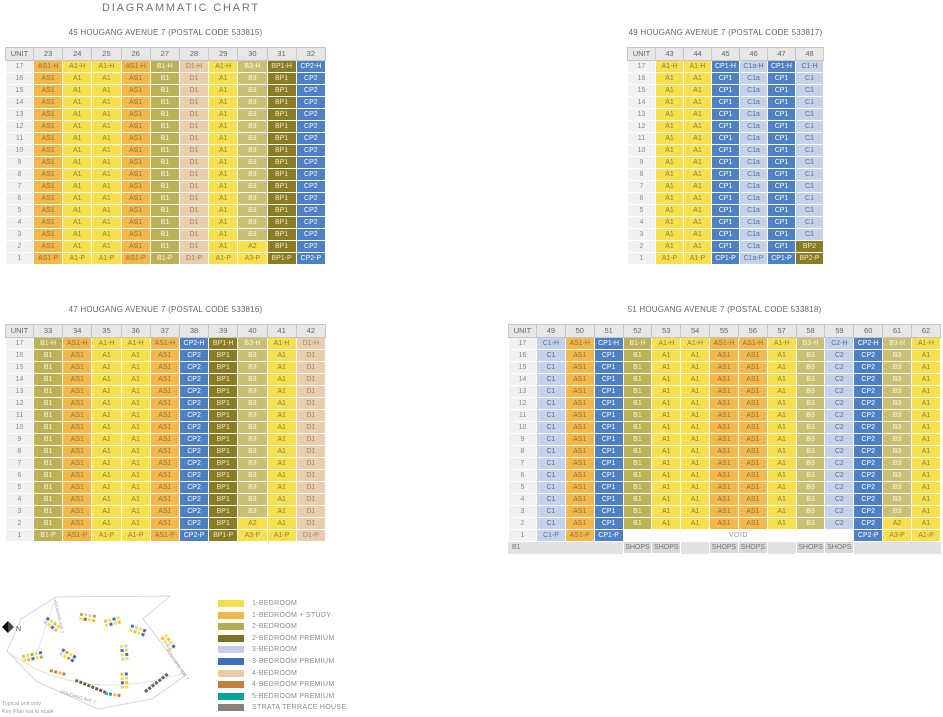 This screenshot has height=717, width=943. What do you see at coordinates (194, 258) in the screenshot?
I see `unit-cell: D1-P` at bounding box center [194, 258].